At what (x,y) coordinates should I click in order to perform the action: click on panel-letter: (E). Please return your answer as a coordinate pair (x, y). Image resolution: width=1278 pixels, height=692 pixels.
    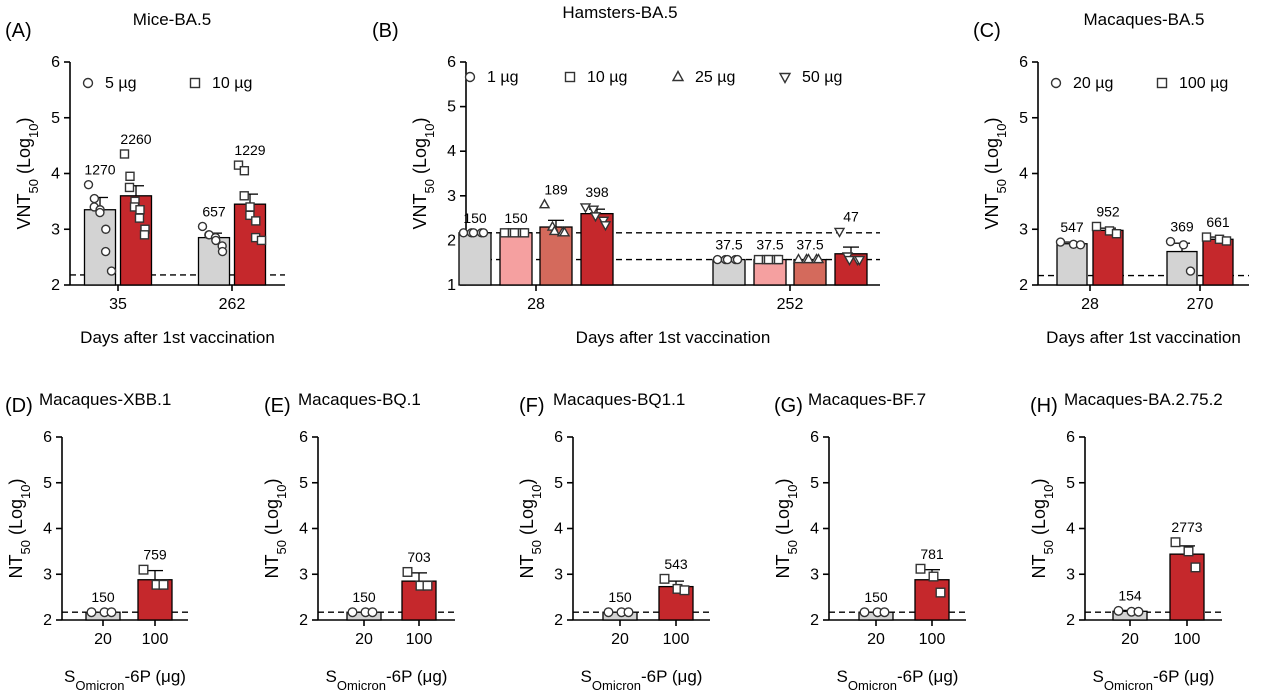
    Looking at the image, I should click on (277, 406).